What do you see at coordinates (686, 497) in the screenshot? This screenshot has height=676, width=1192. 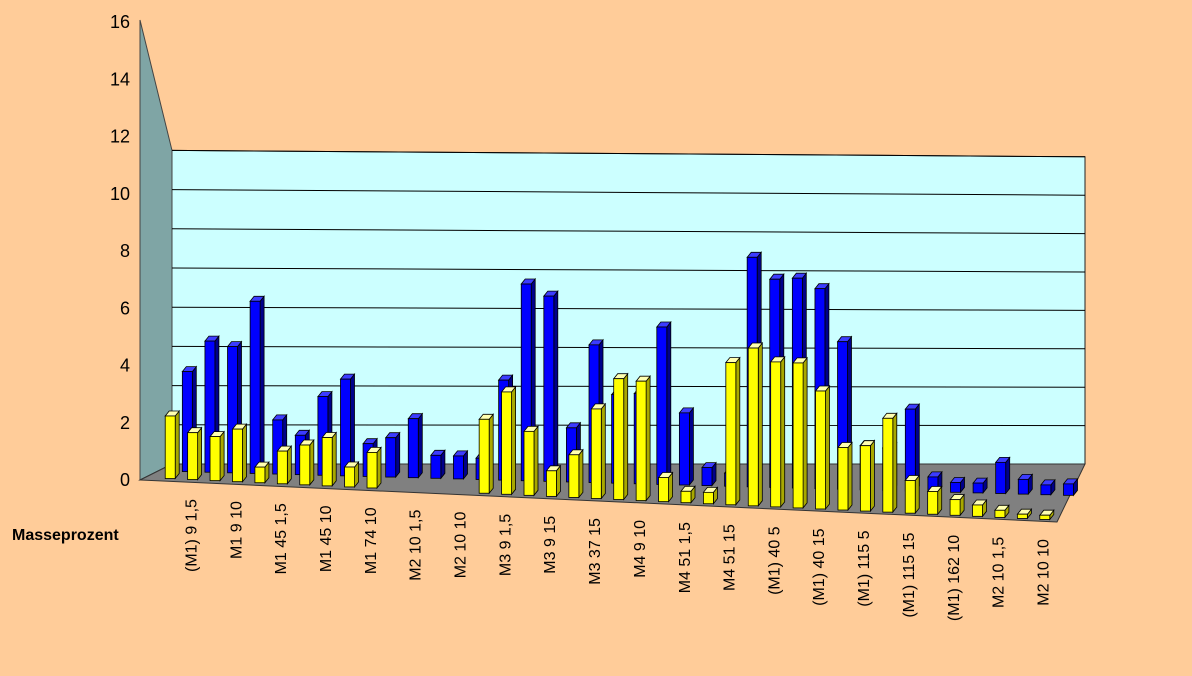 I see `bar-yellow-24-front` at bounding box center [686, 497].